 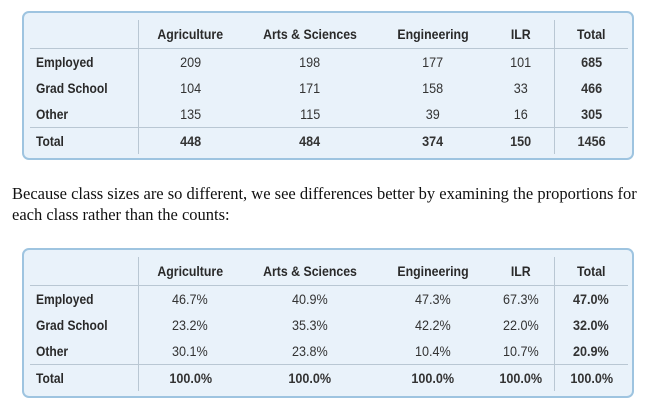 I want to click on table-cell: 448, so click(x=189, y=140).